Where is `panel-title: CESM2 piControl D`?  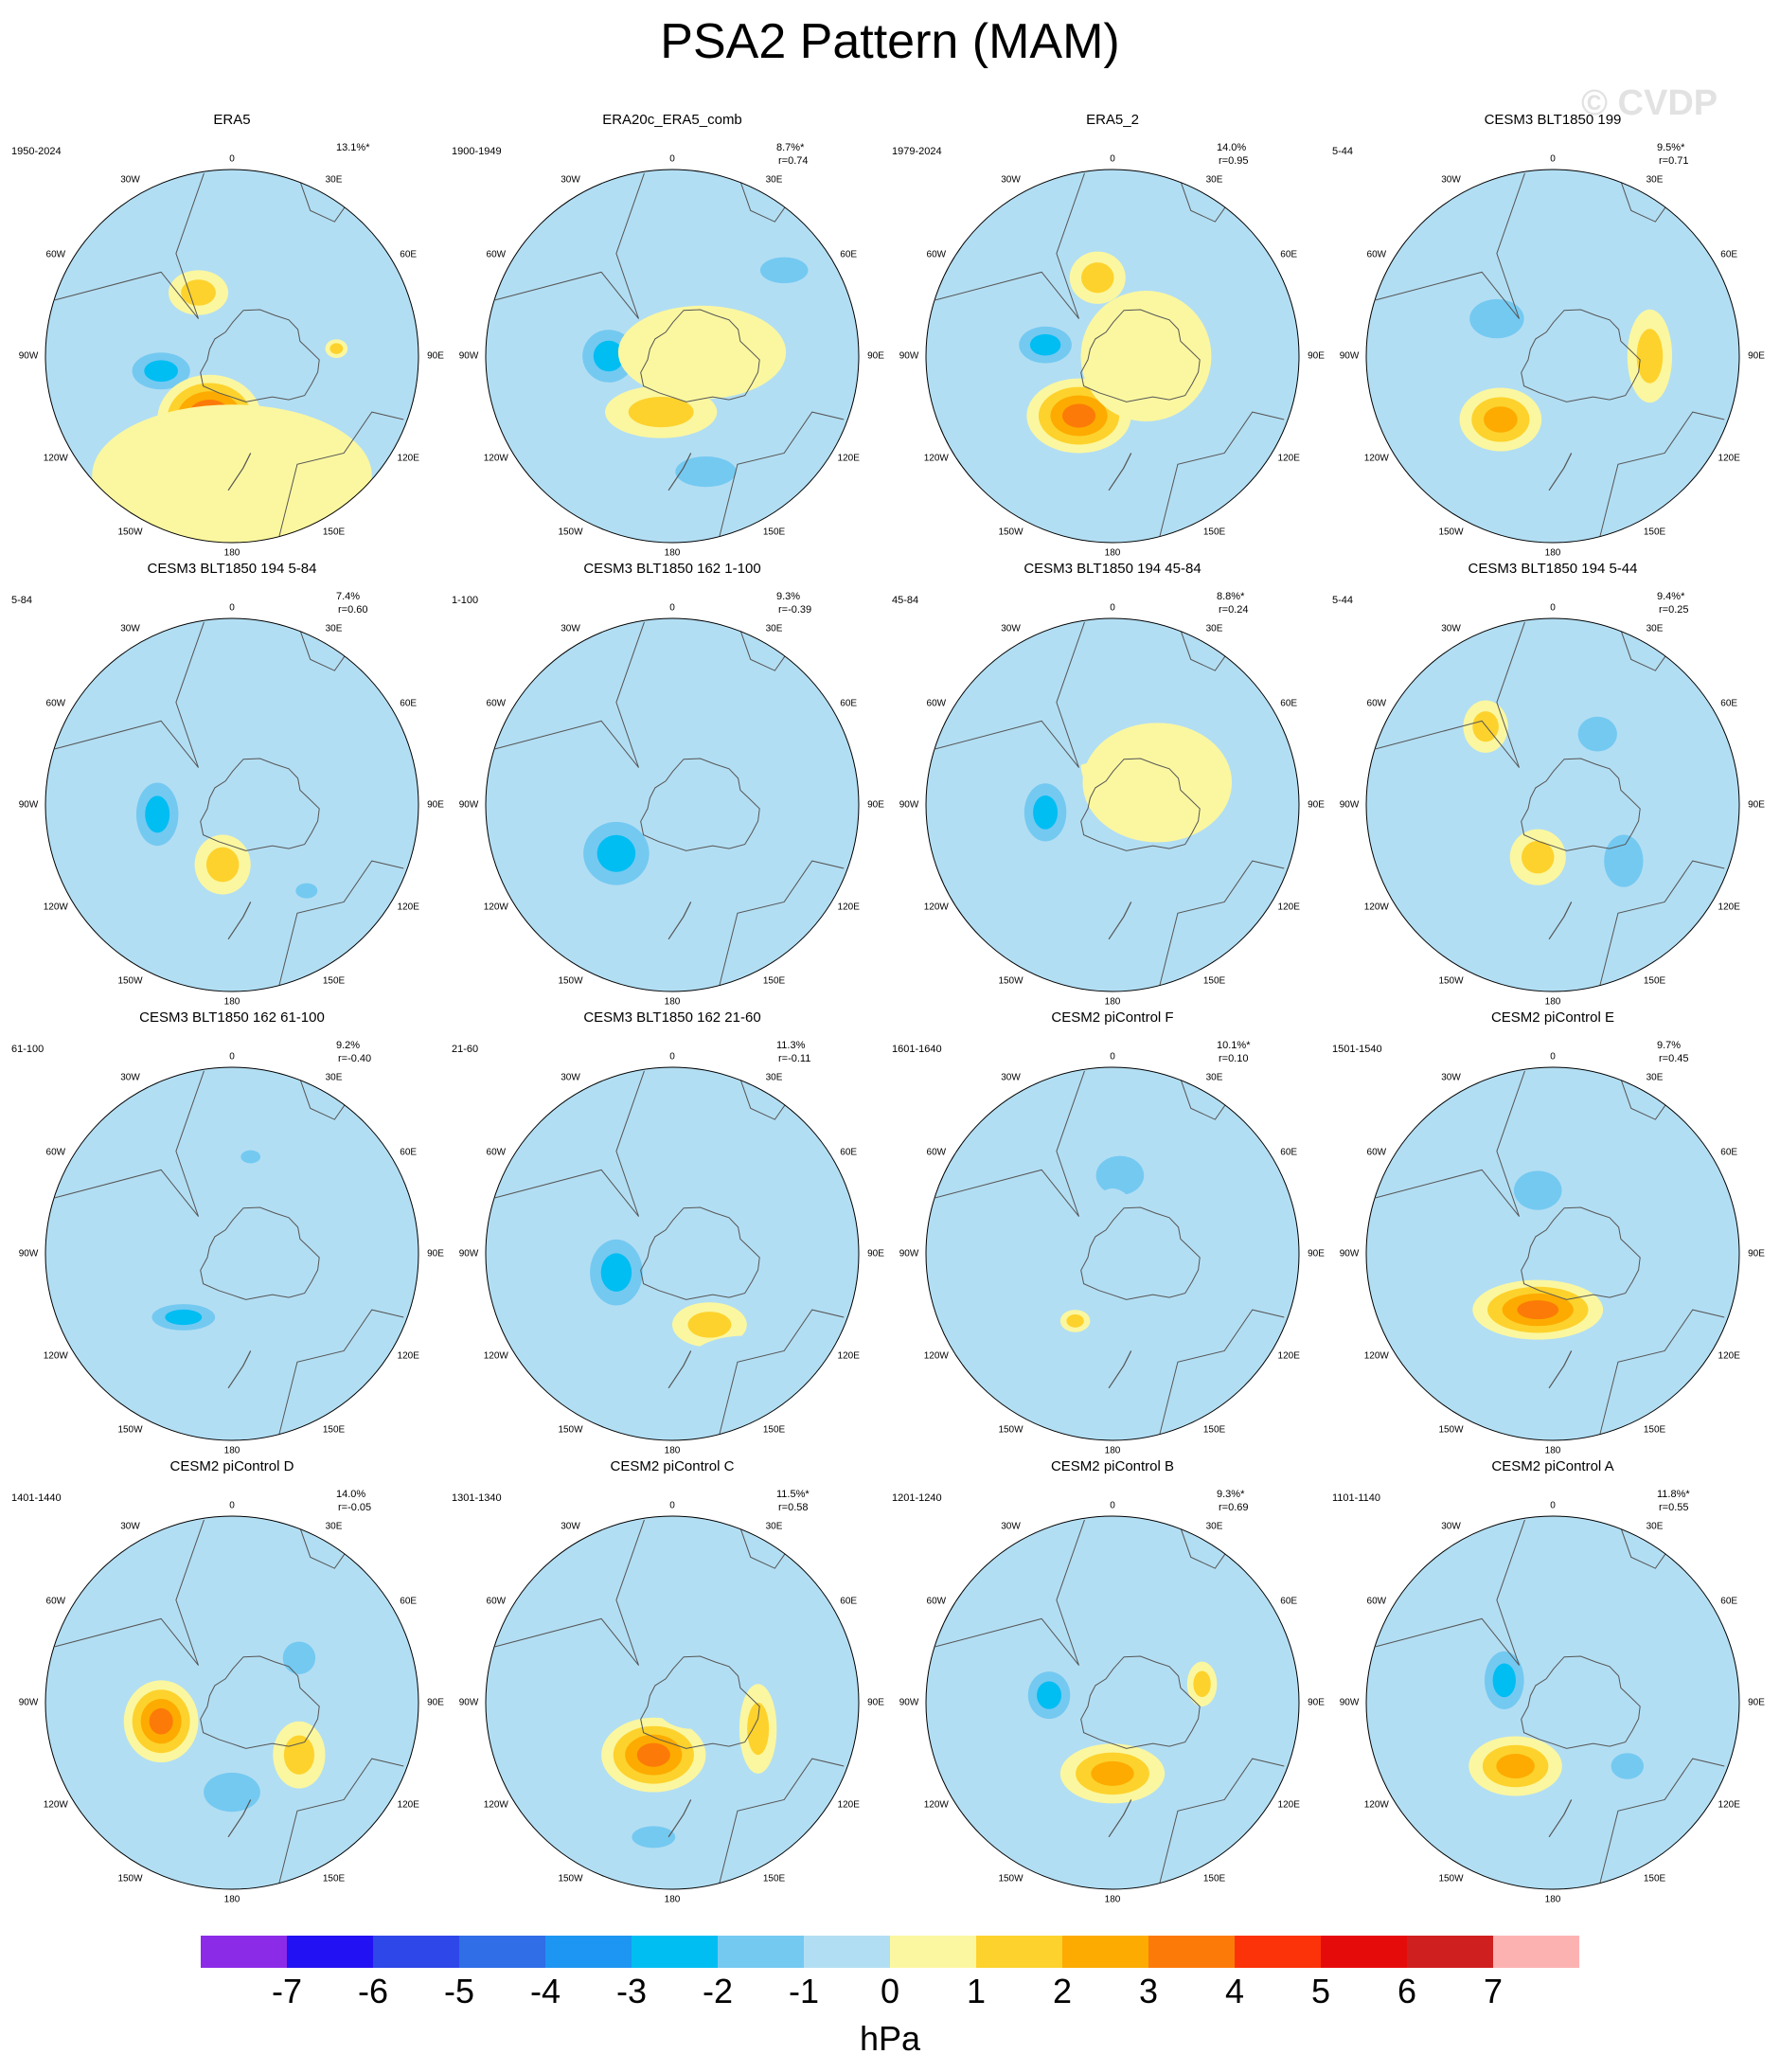
panel-title: CESM2 piControl D is located at coordinates (231, 1466).